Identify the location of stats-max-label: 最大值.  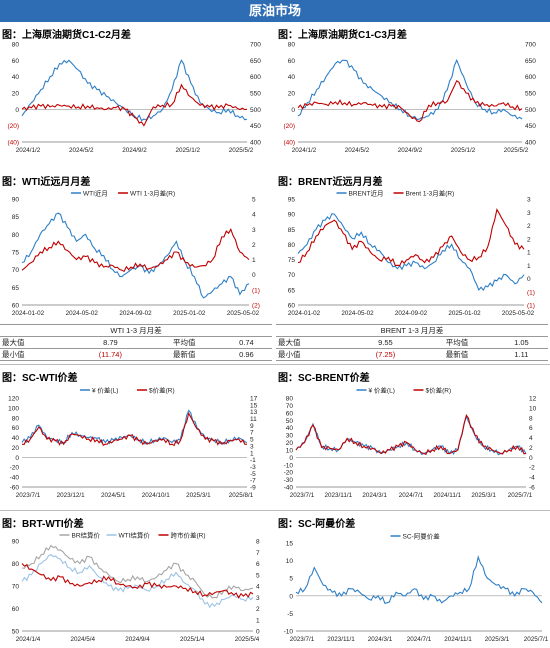
(36, 342).